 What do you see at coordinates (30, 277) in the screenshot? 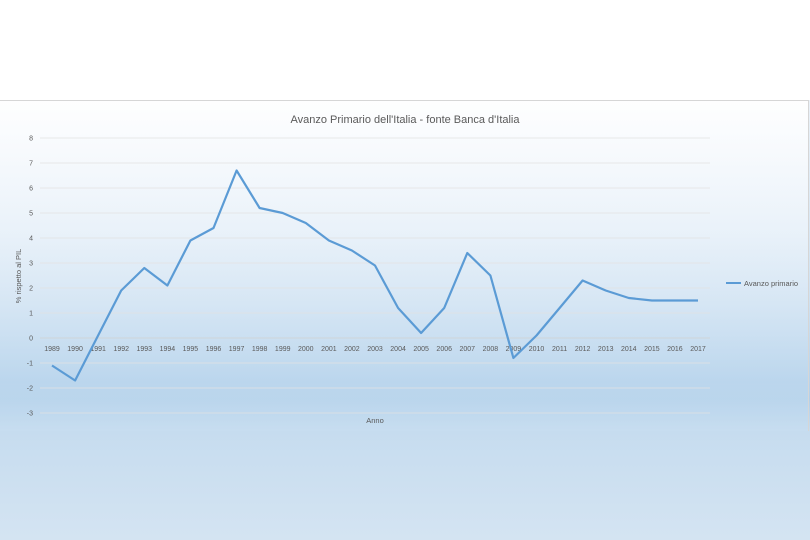
I see `y-axis-ticks: -3 -2 -1 0 1 2 3 4 5 6 7 8` at bounding box center [30, 277].